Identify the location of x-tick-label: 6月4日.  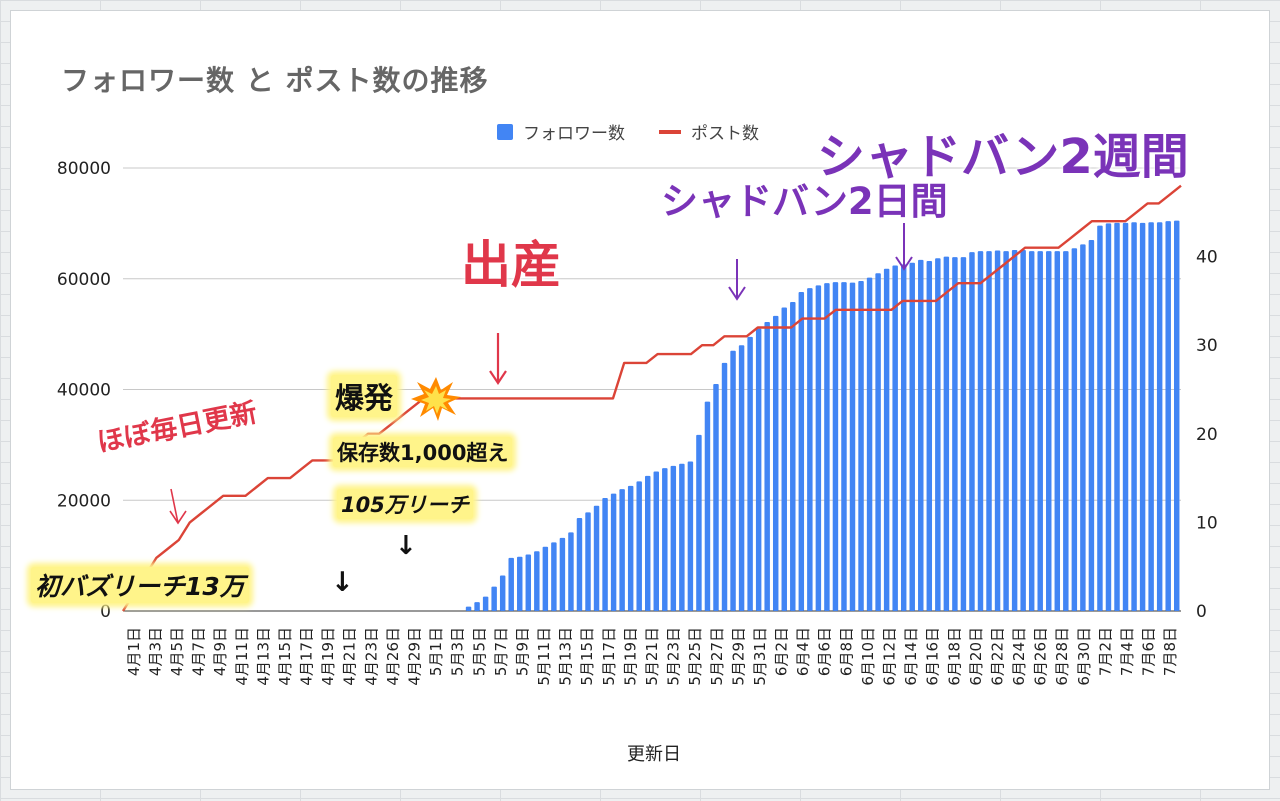
(803, 651).